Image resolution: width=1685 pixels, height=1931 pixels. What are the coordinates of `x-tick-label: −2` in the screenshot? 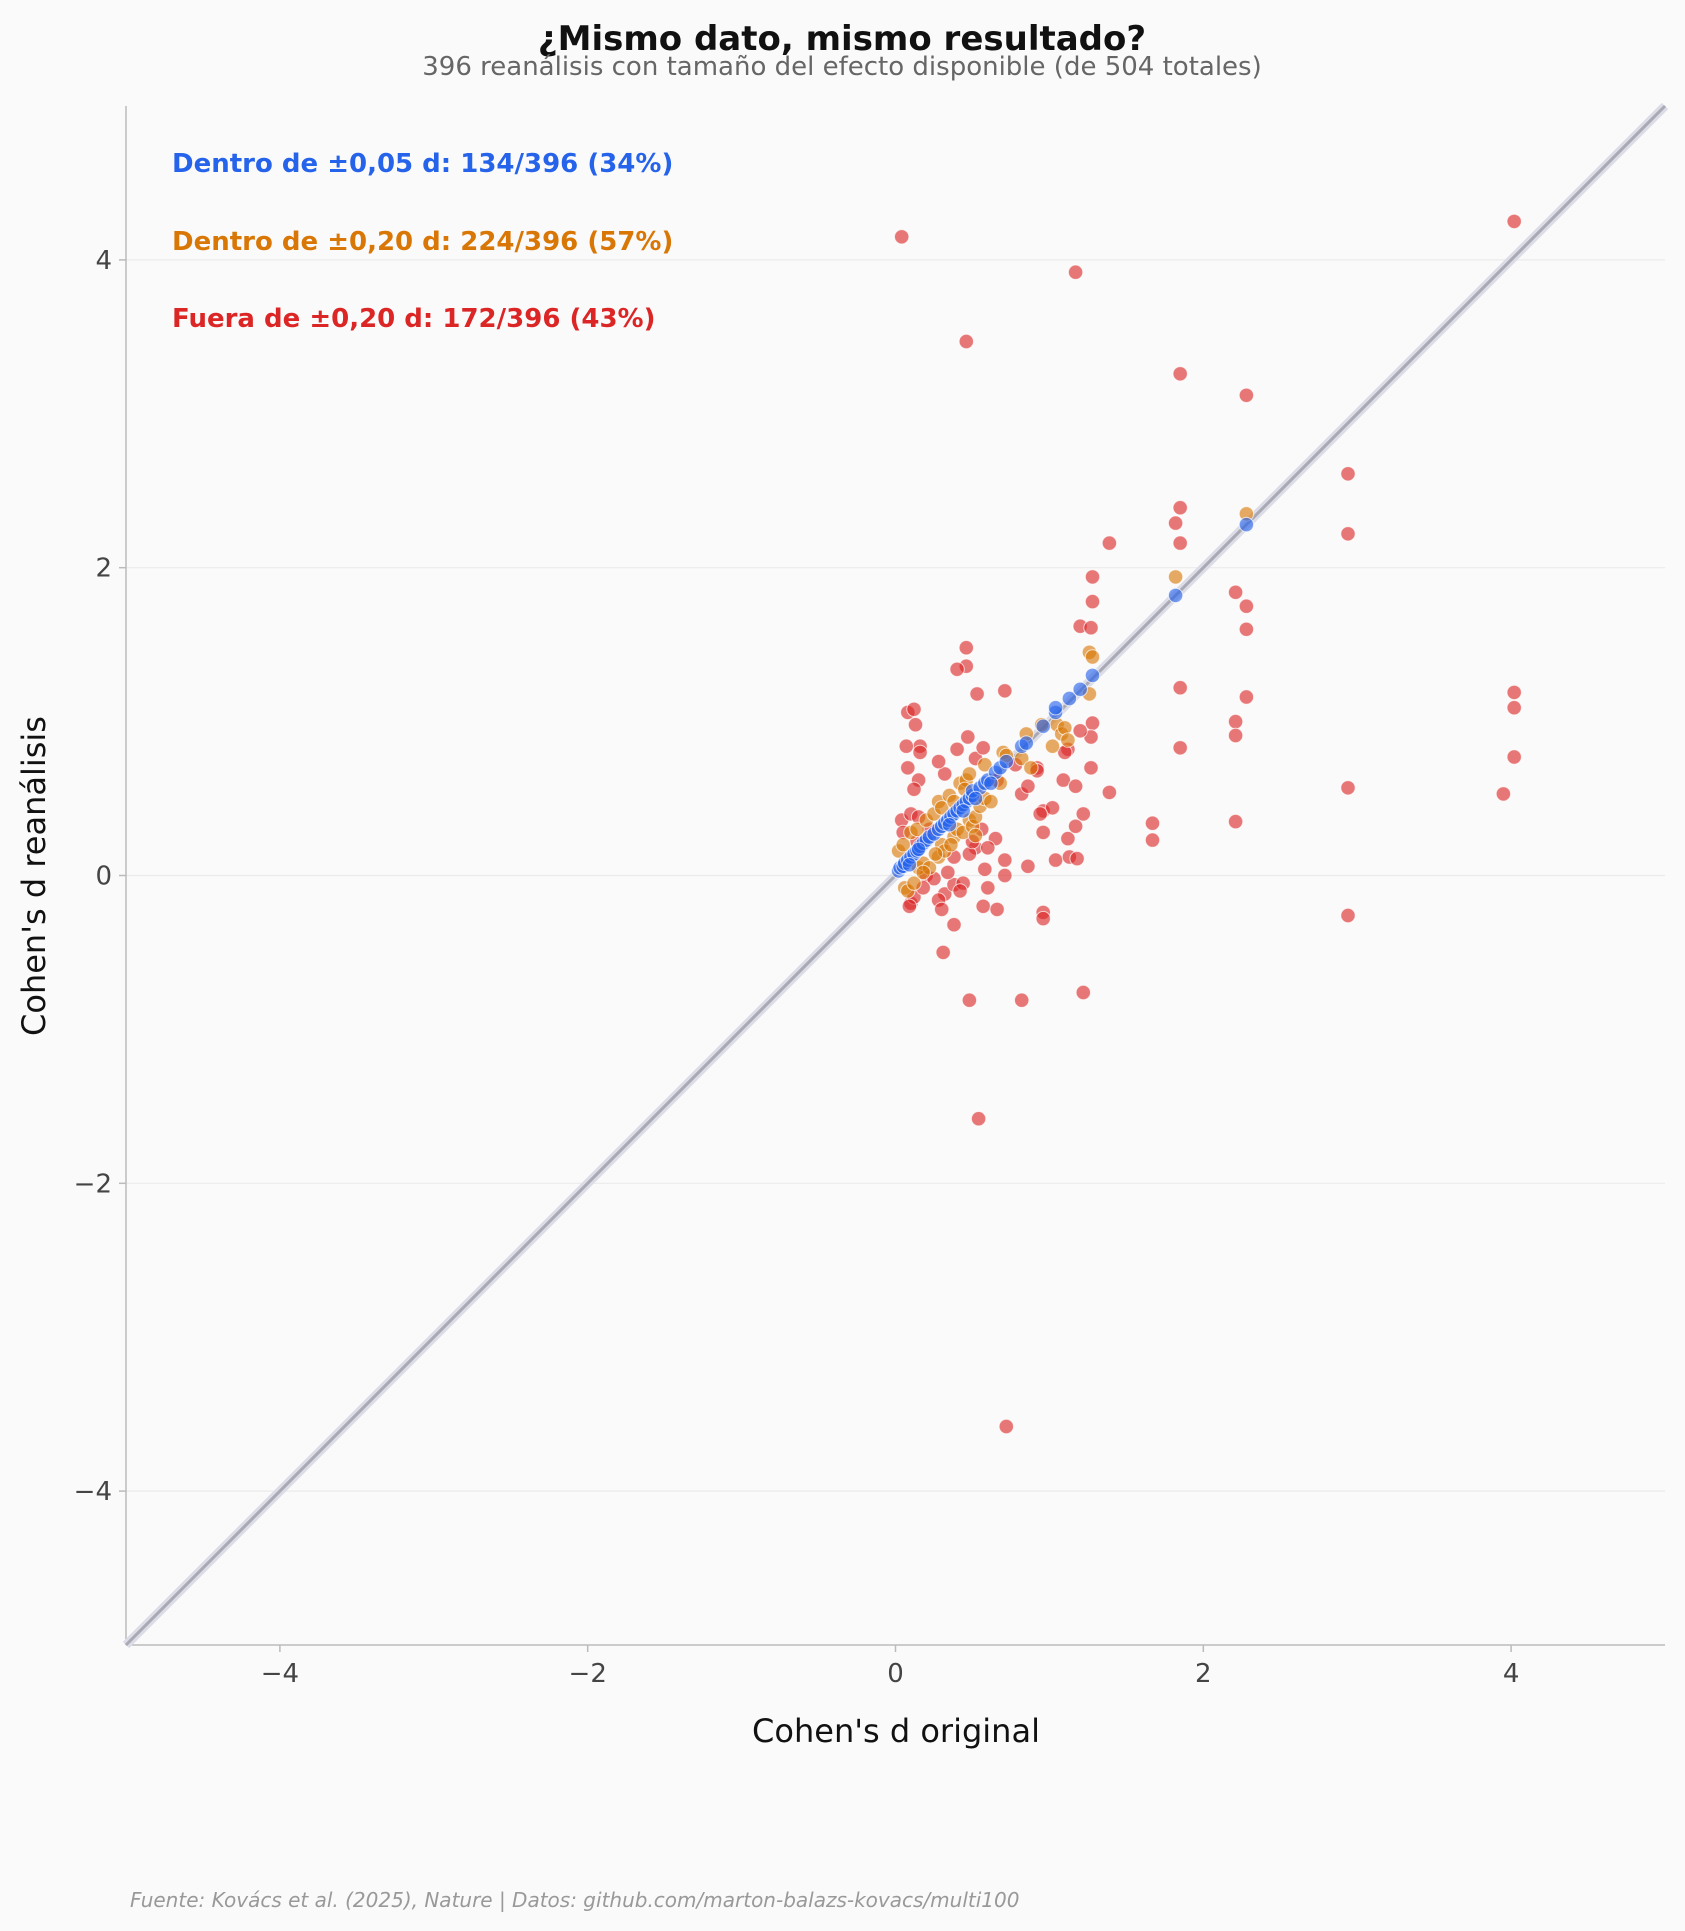 It's located at (588, 1674).